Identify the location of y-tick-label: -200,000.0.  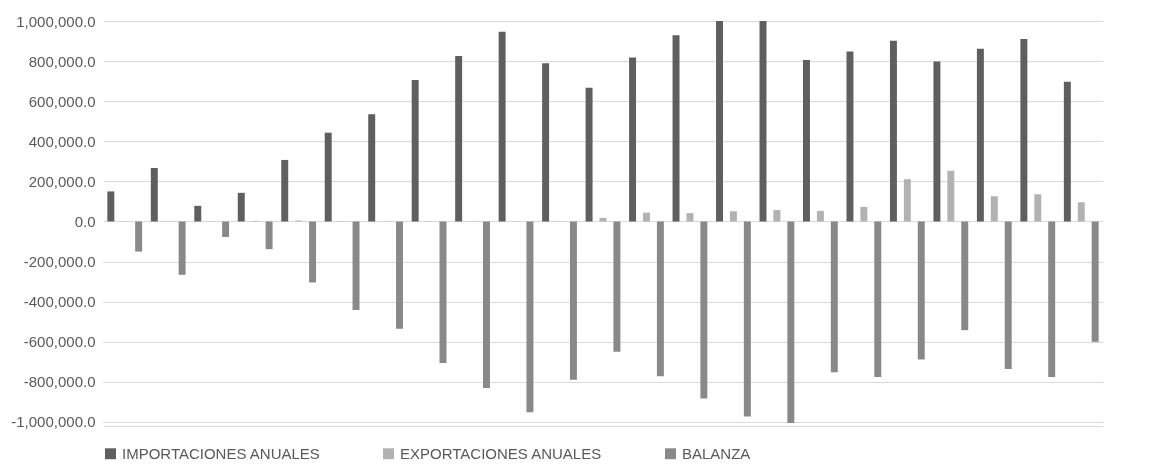
(59, 262).